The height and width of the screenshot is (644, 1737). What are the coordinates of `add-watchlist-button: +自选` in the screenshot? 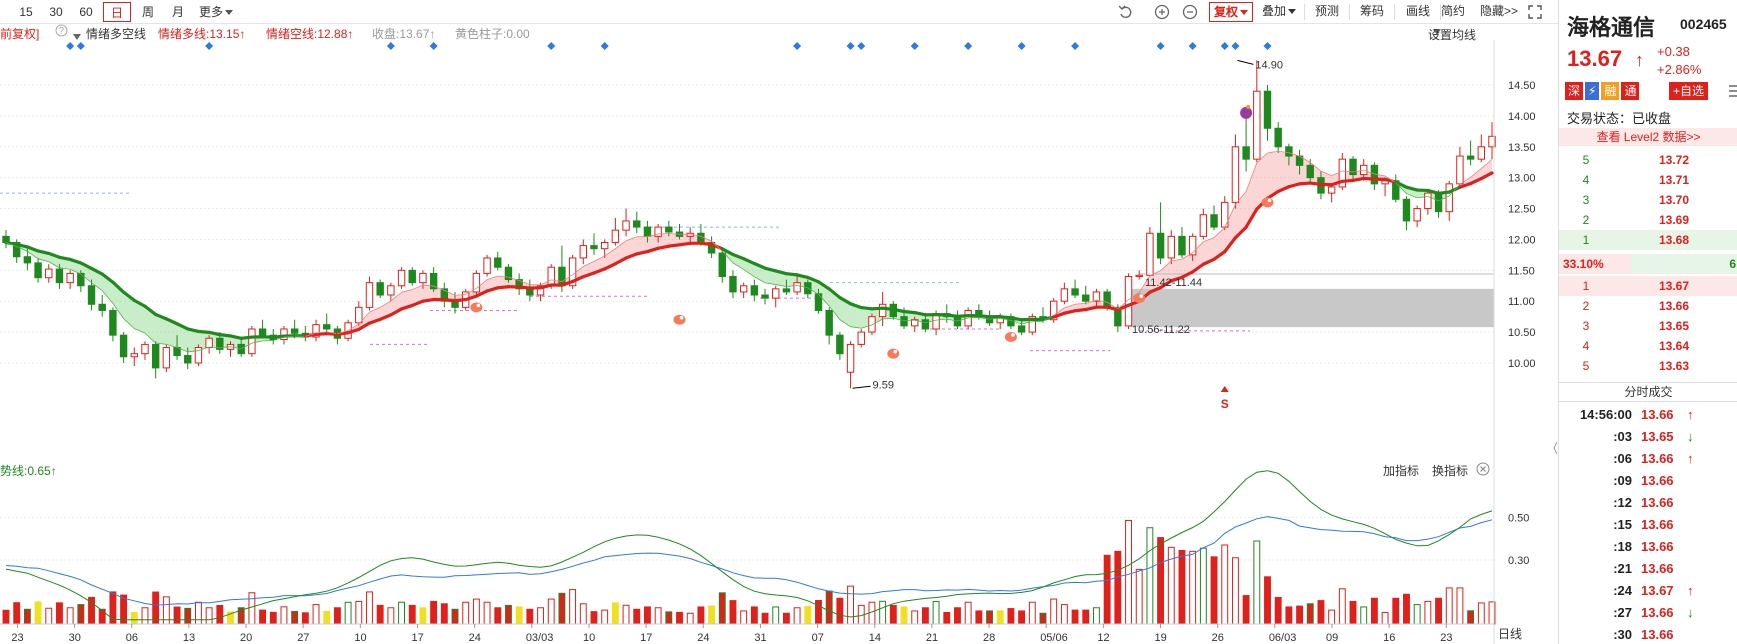 It's located at (1689, 91).